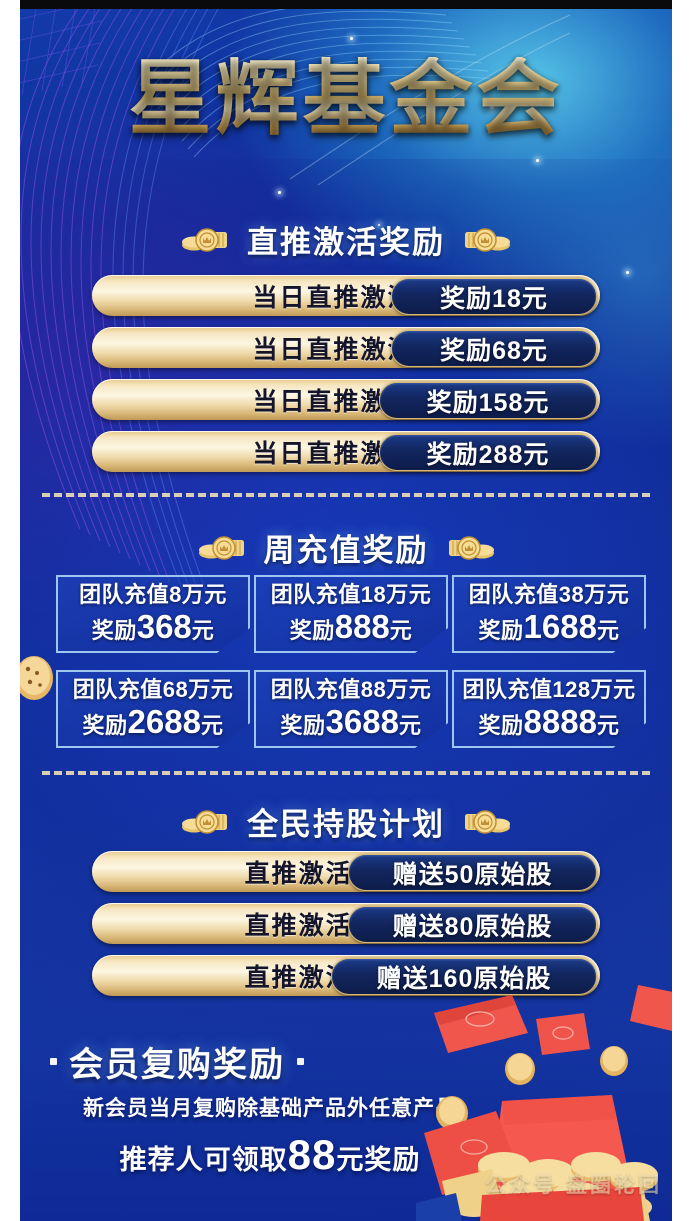  I want to click on reward-amount: 368, so click(164, 626).